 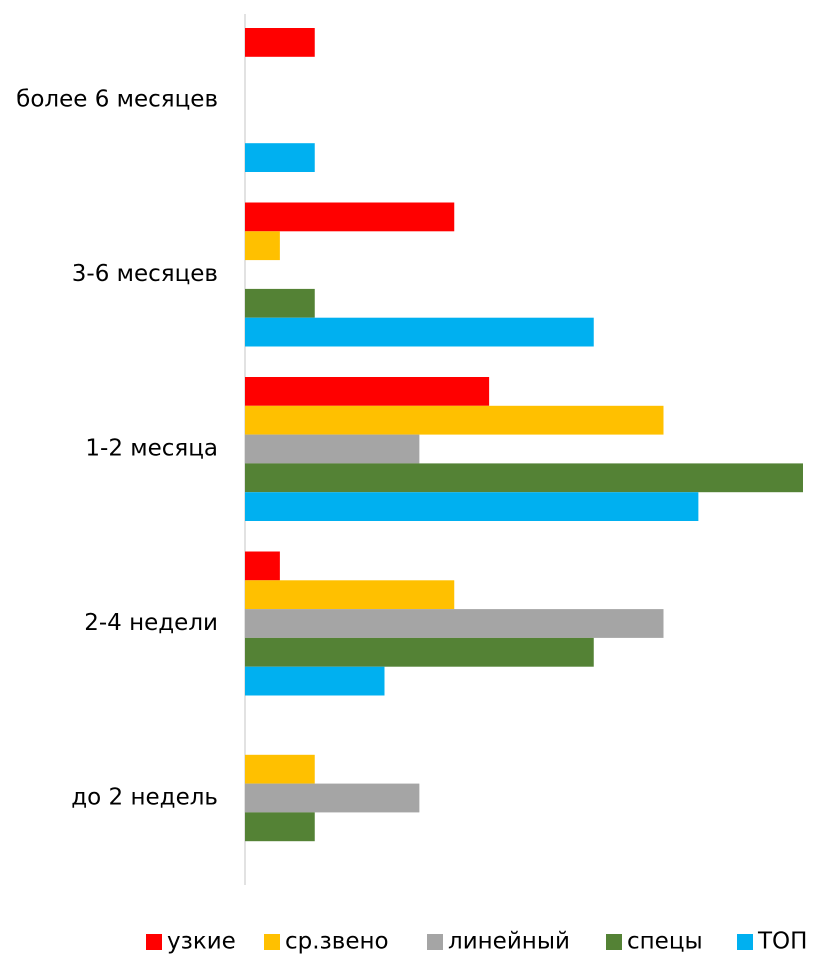 I want to click on category-label: 3-6 месяцев, so click(x=145, y=274).